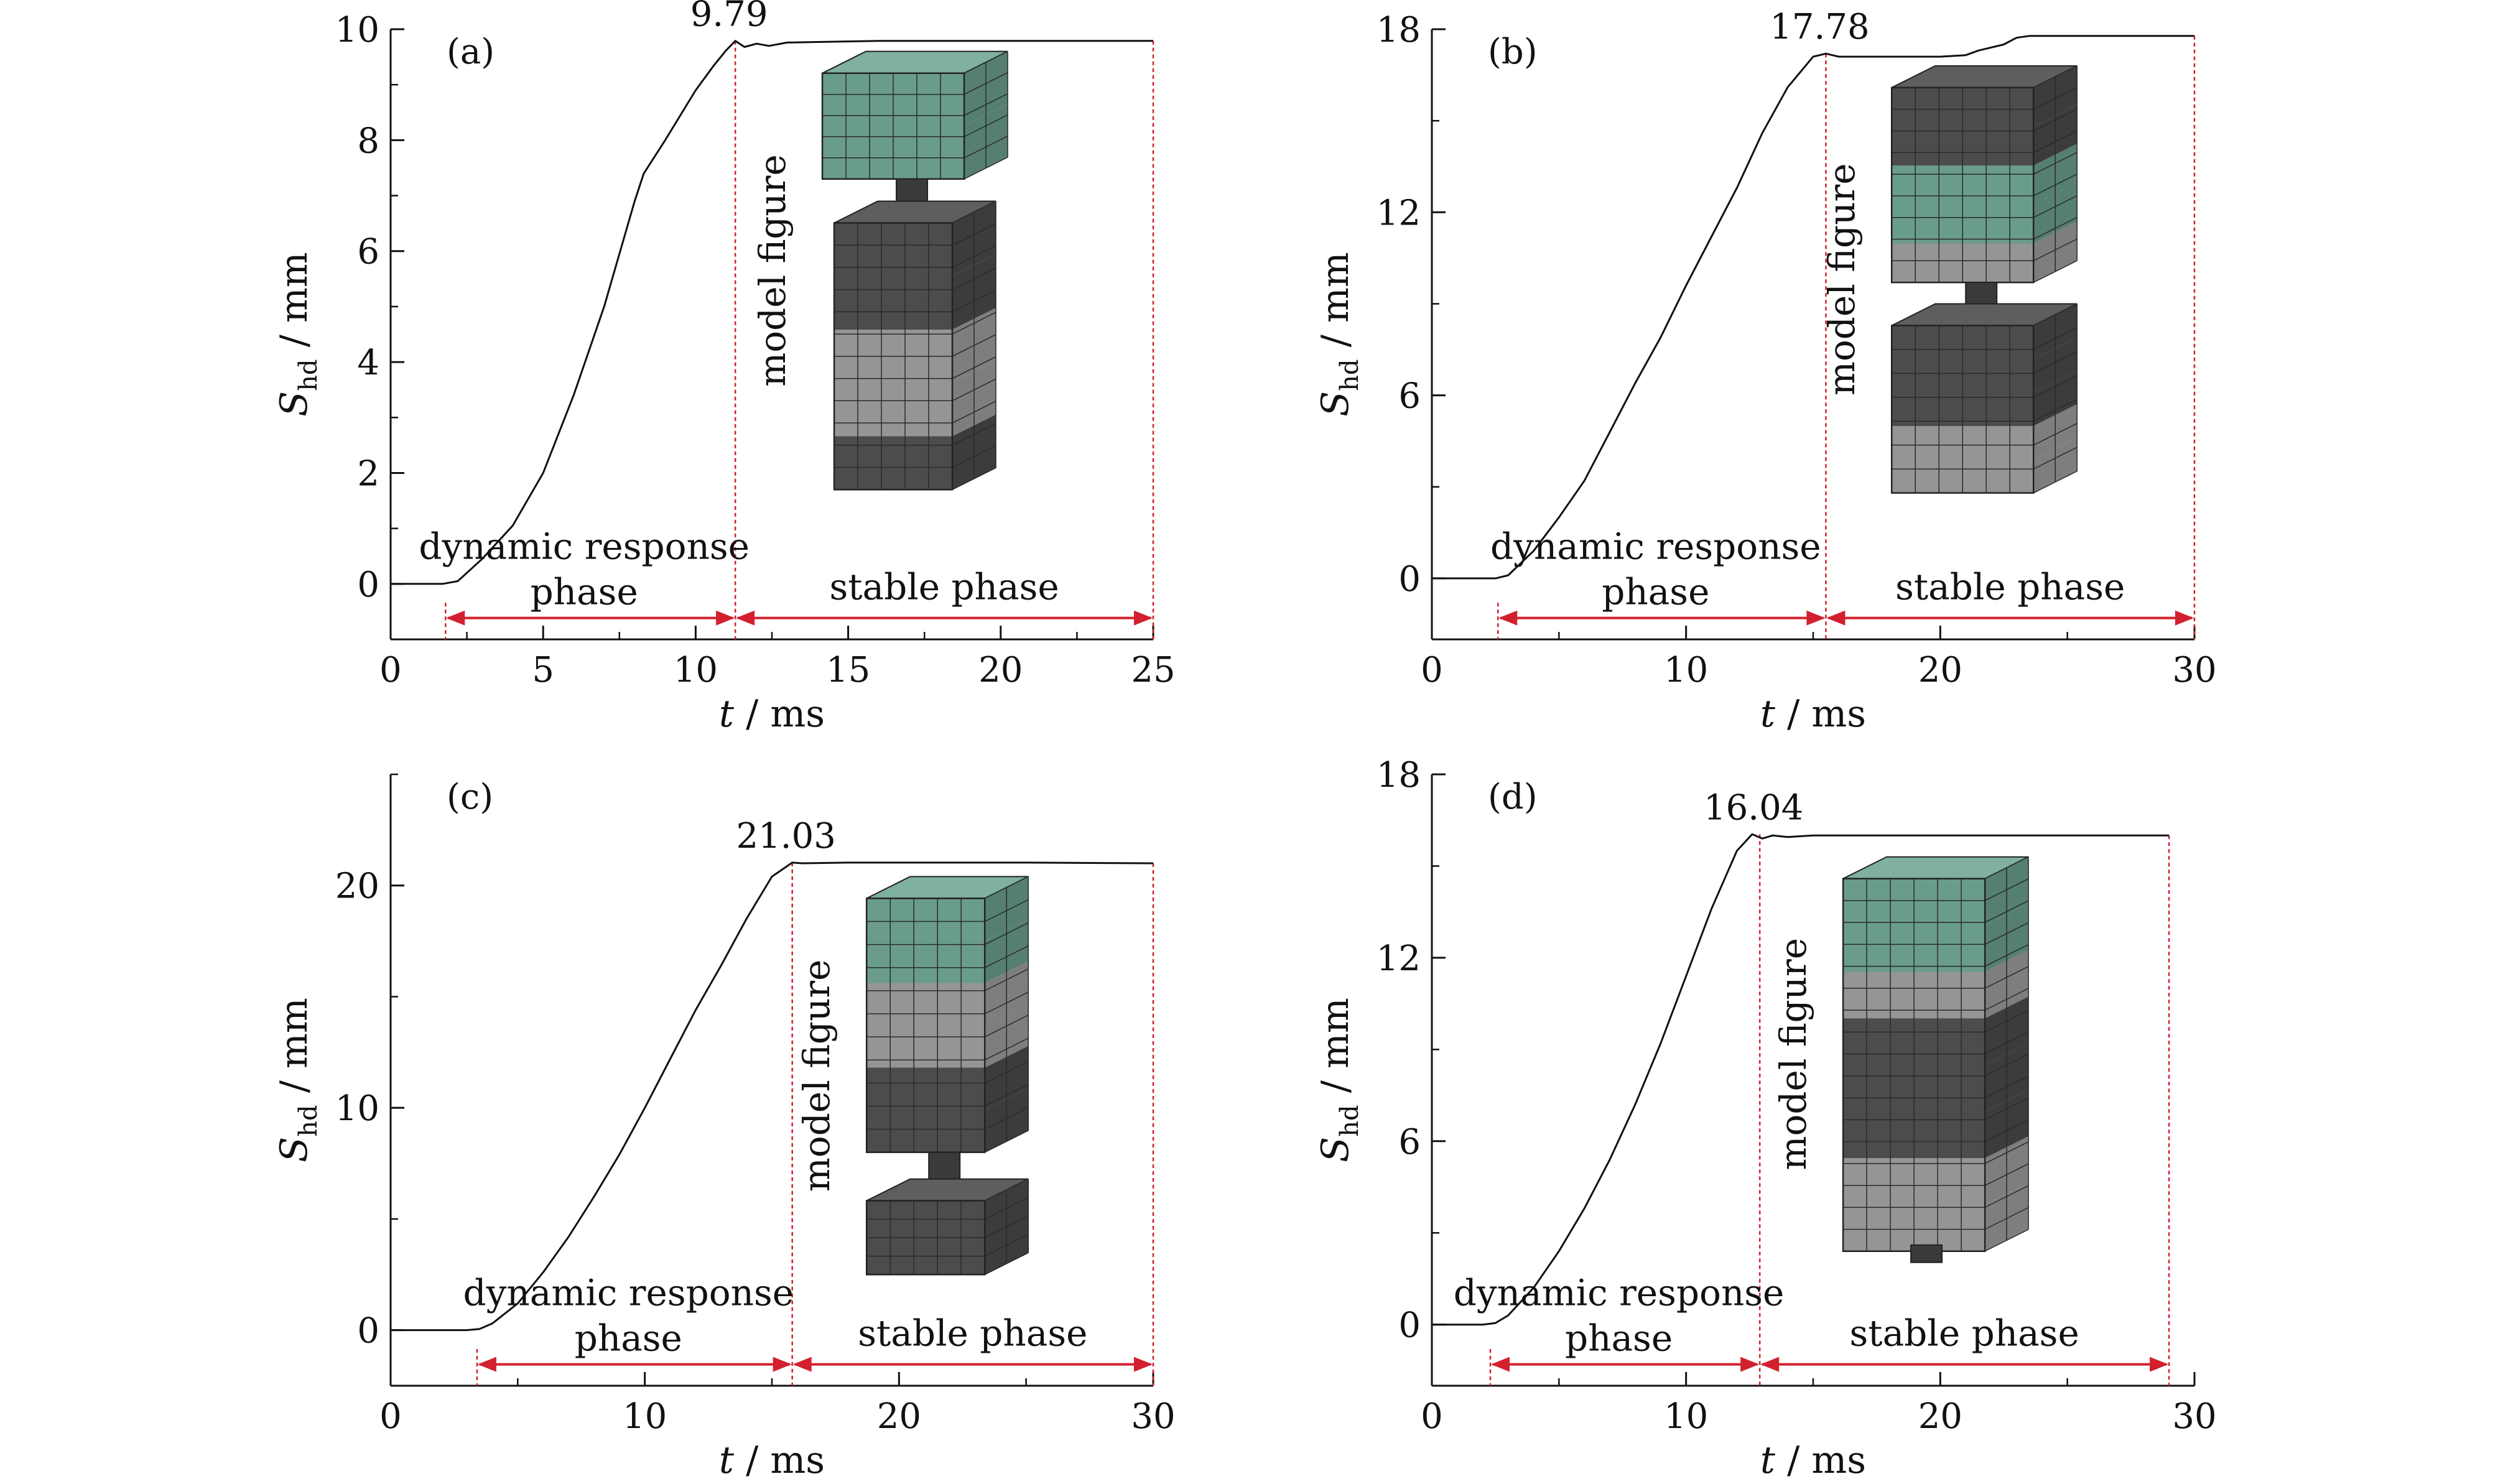 This screenshot has height=1484, width=2498. What do you see at coordinates (471, 52) in the screenshot?
I see `panel-label: (a)` at bounding box center [471, 52].